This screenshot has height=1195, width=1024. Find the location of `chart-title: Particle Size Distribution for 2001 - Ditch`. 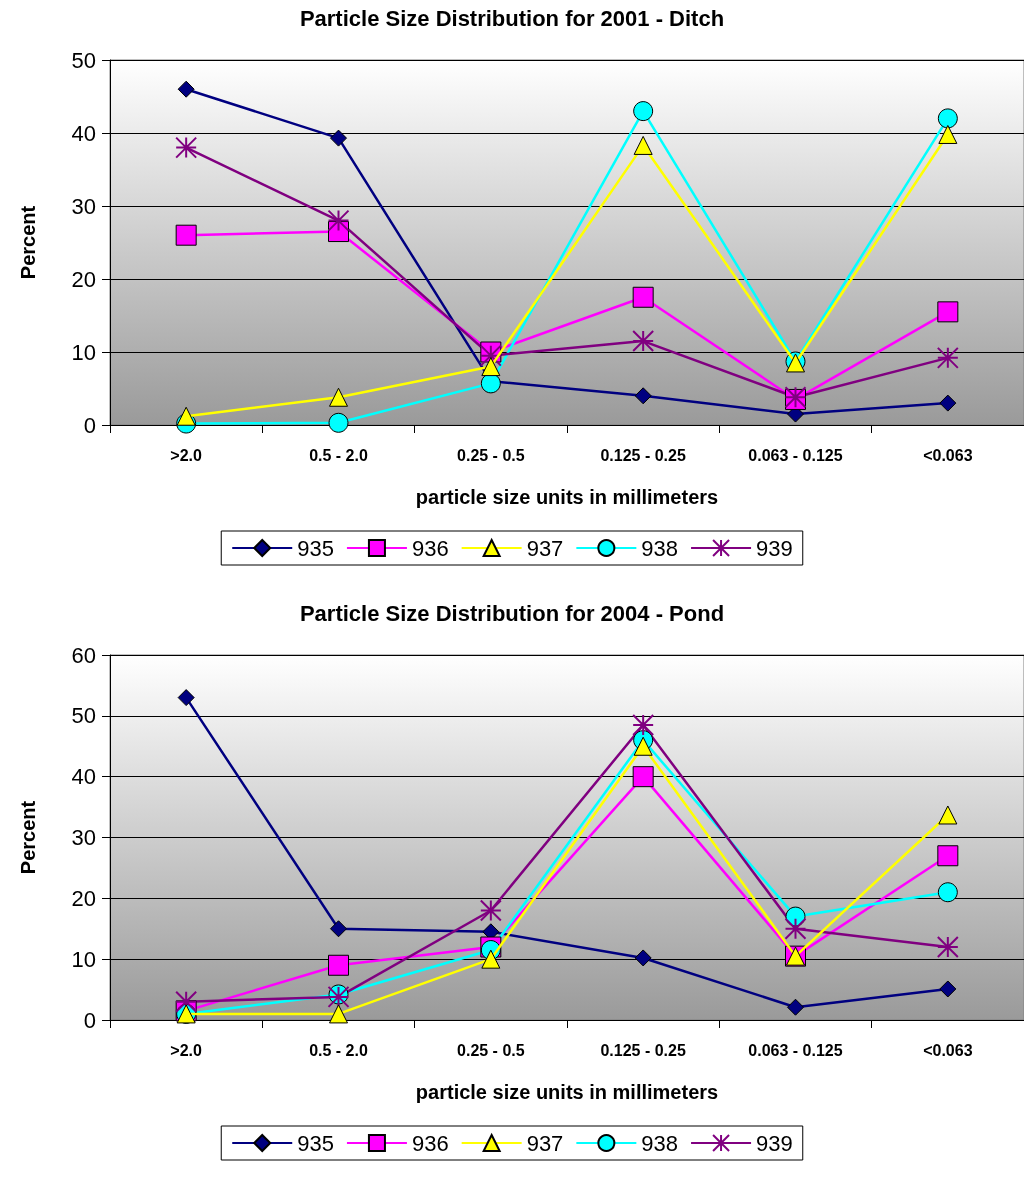

chart-title: Particle Size Distribution for 2001 - Ditch is located at coordinates (512, 18).